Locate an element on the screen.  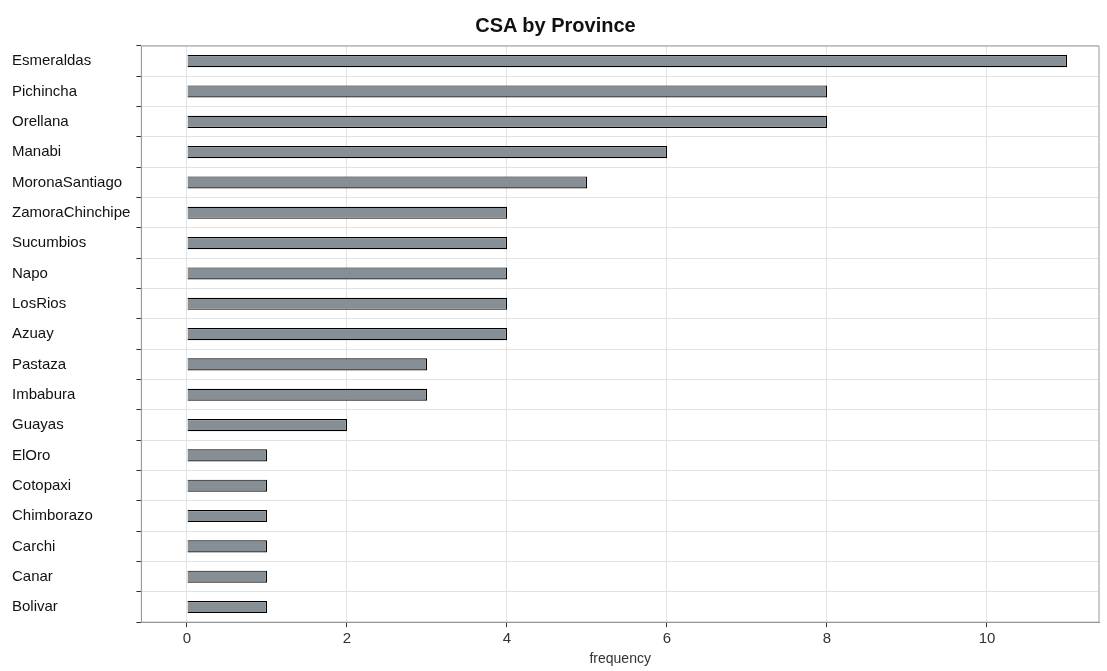
x-tick-label: 6 is located at coordinates (667, 638).